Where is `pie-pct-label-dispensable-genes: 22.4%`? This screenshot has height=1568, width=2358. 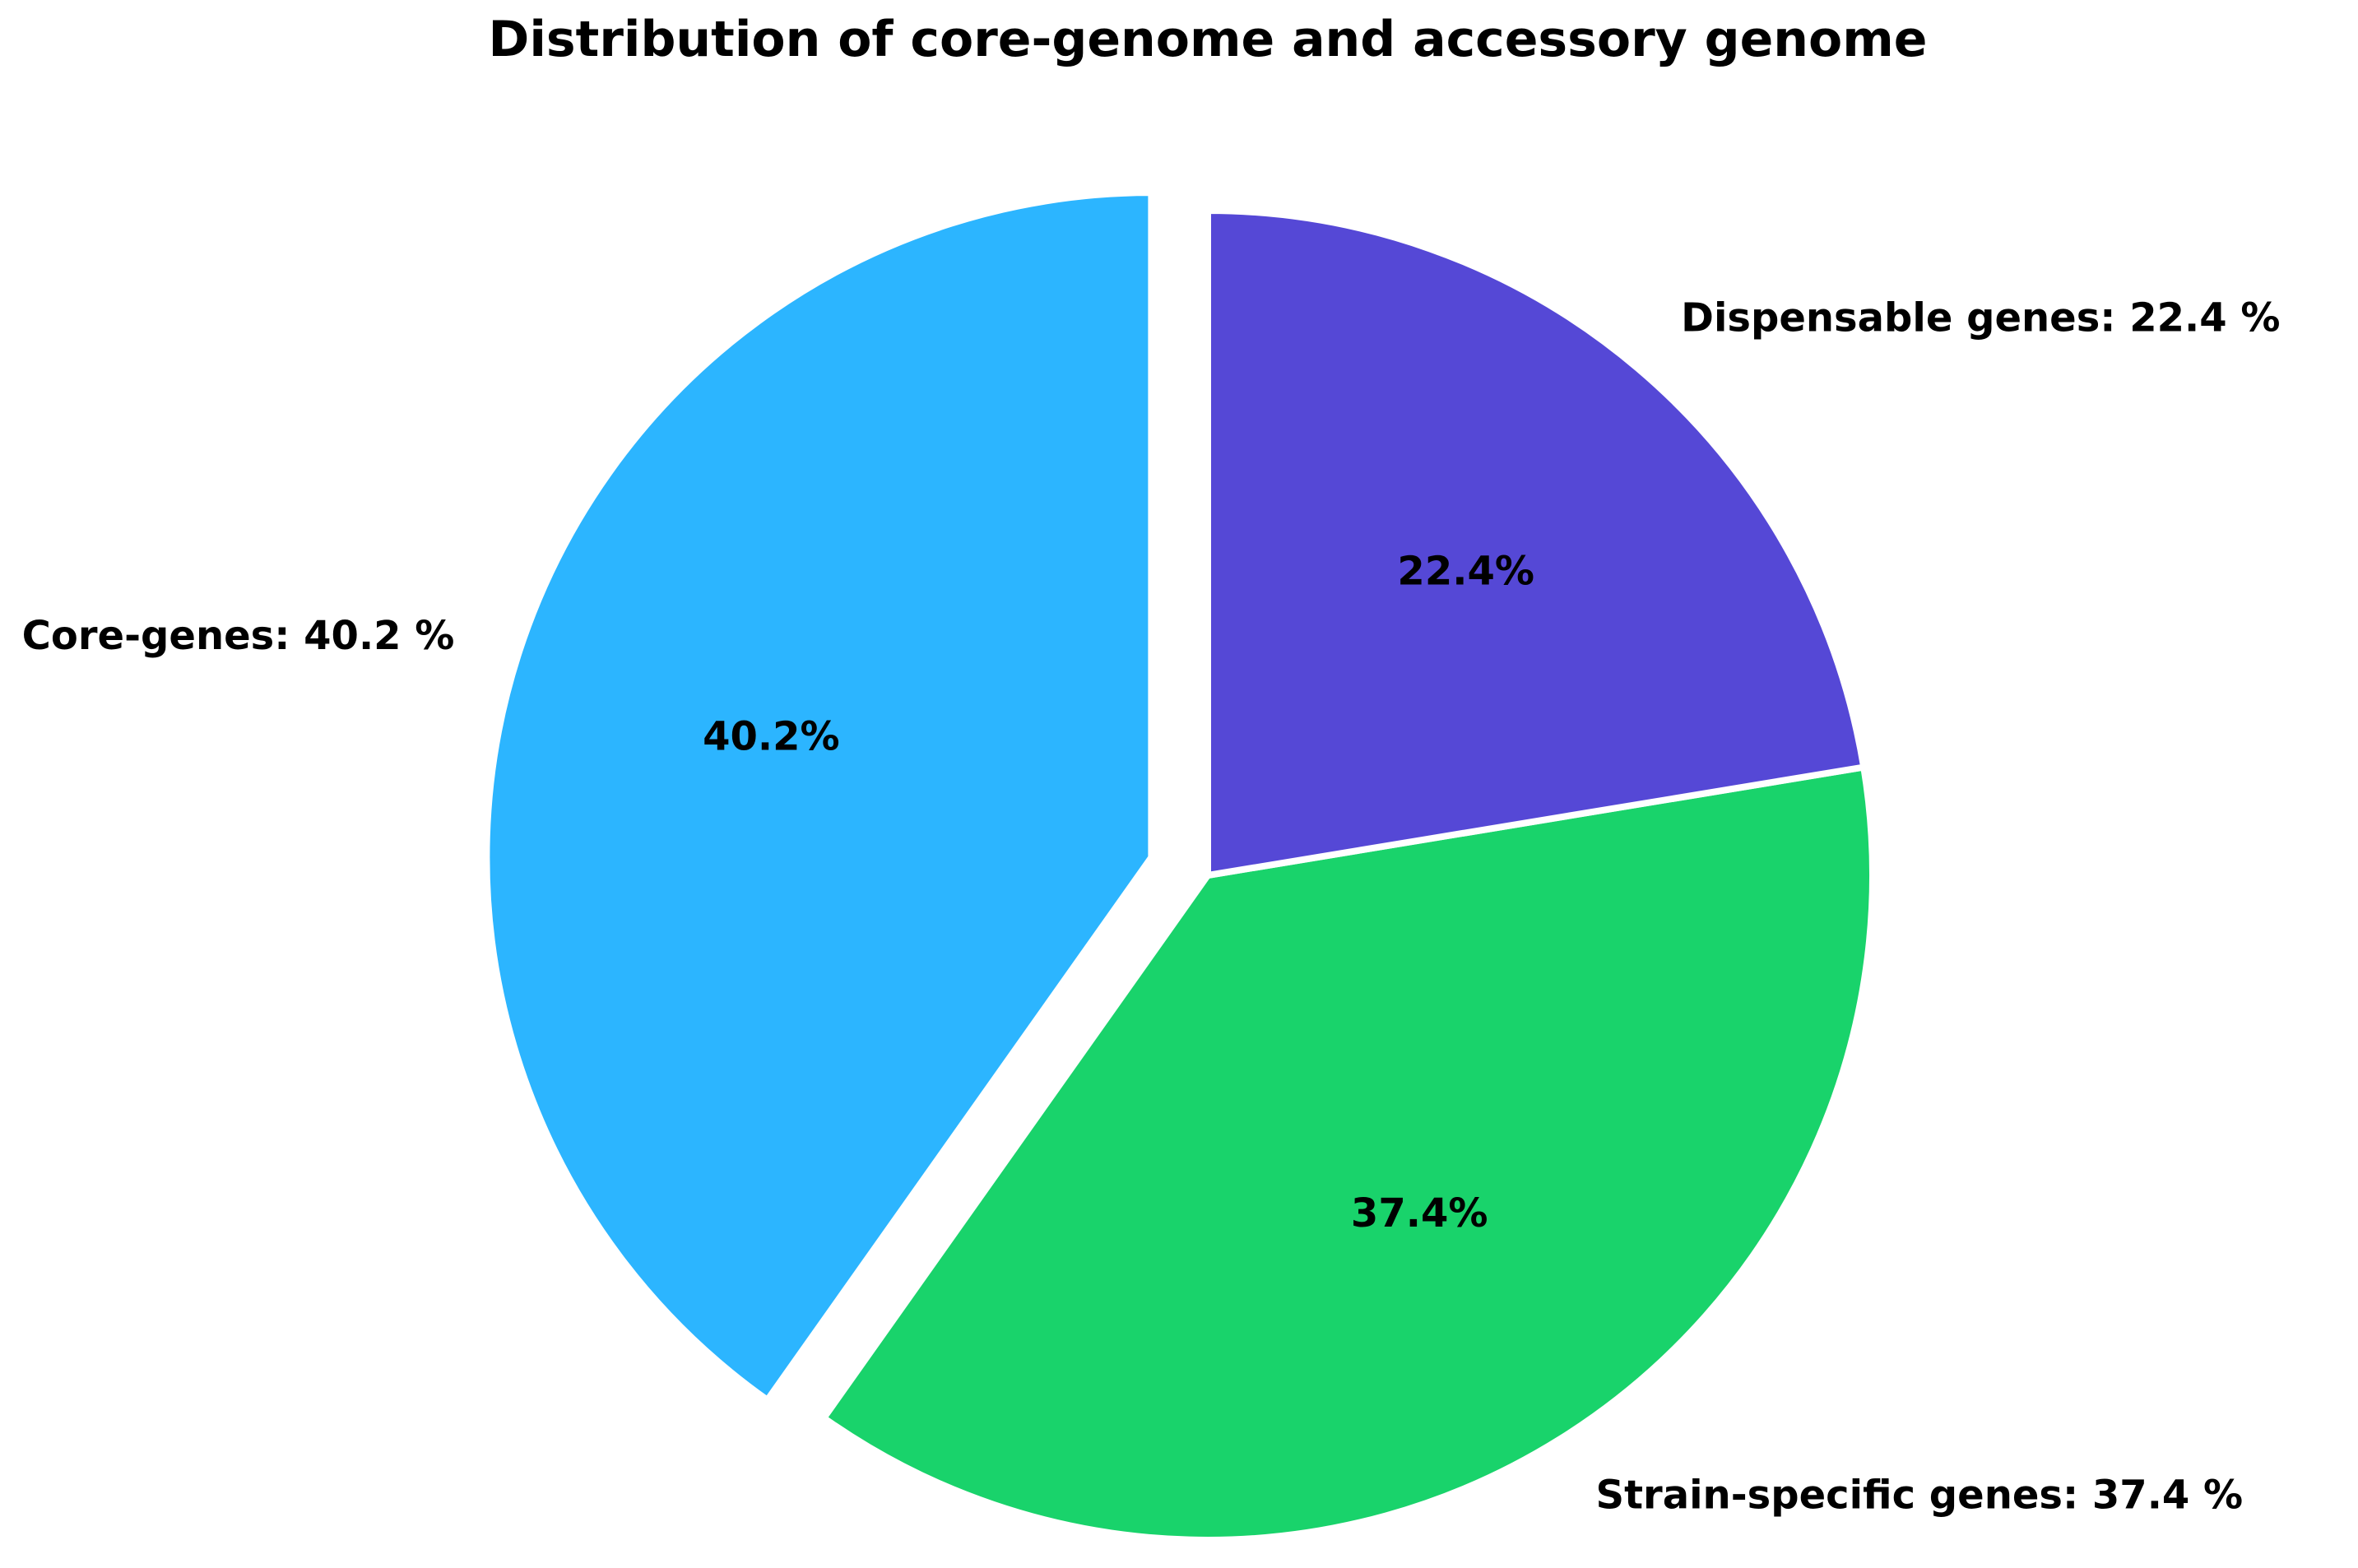 pie-pct-label-dispensable-genes: 22.4% is located at coordinates (1465, 571).